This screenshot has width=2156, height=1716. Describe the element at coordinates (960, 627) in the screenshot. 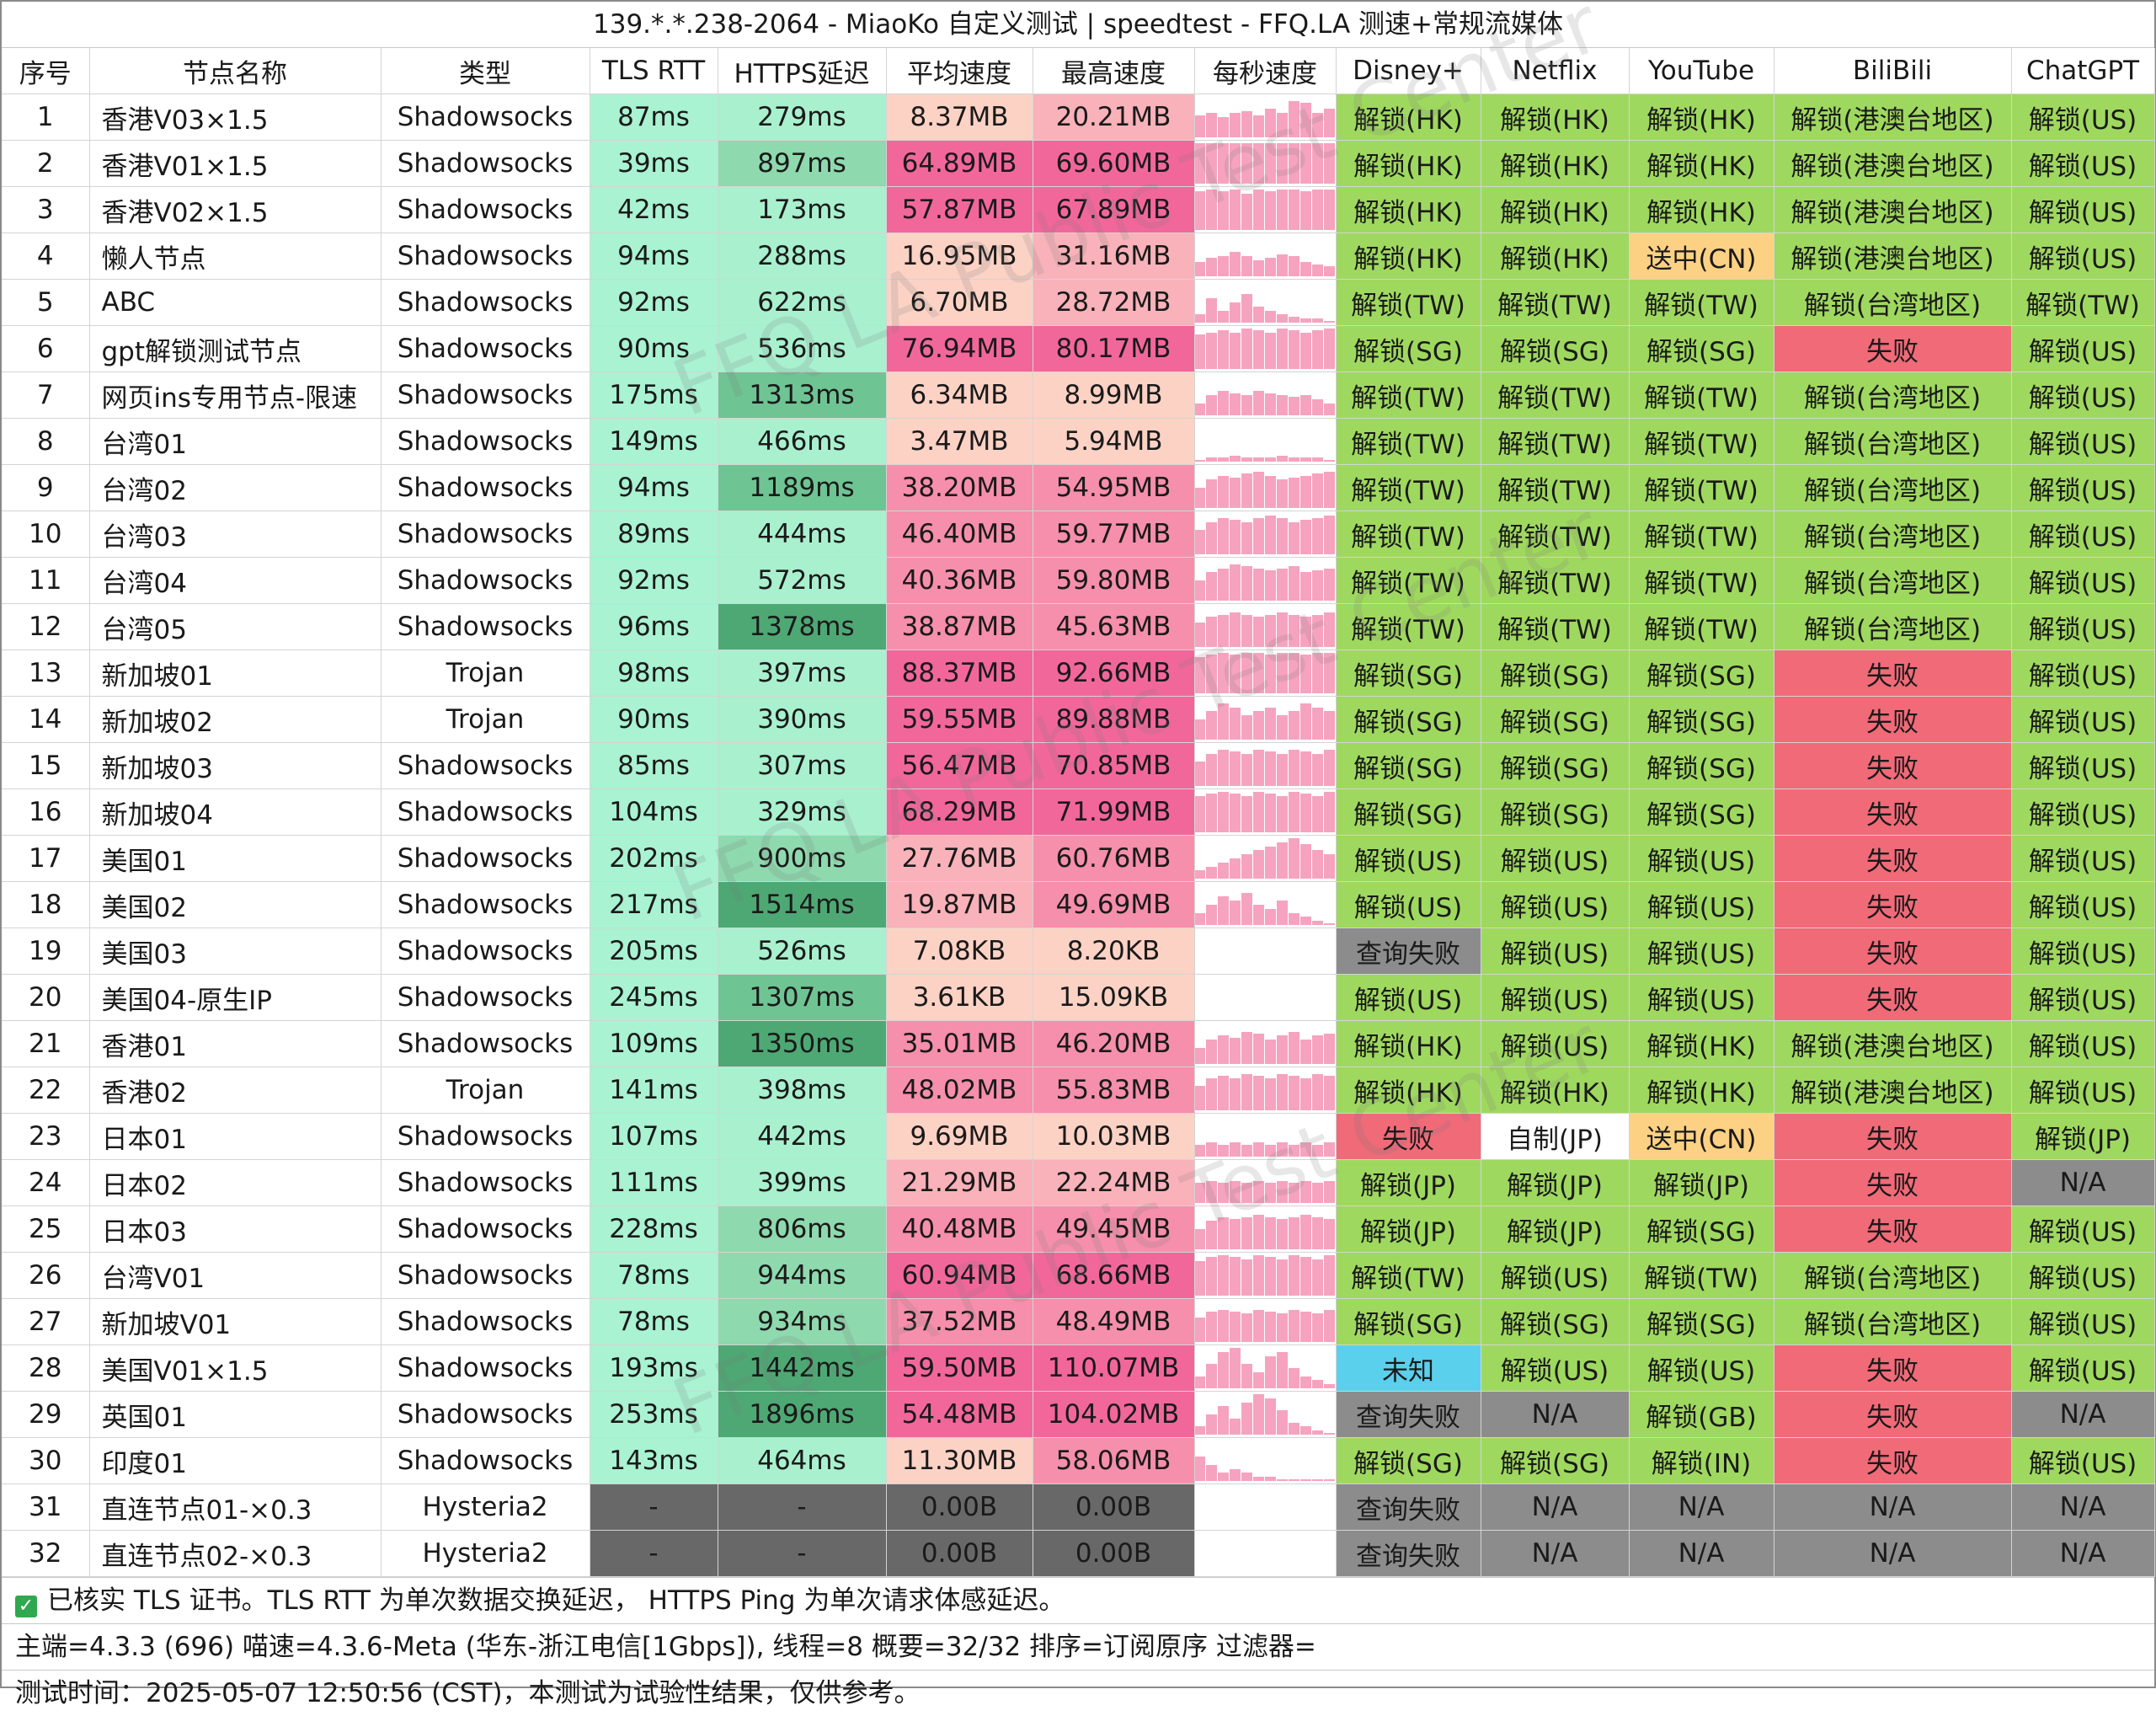

I see `avg-speed: 38.87MB` at that location.